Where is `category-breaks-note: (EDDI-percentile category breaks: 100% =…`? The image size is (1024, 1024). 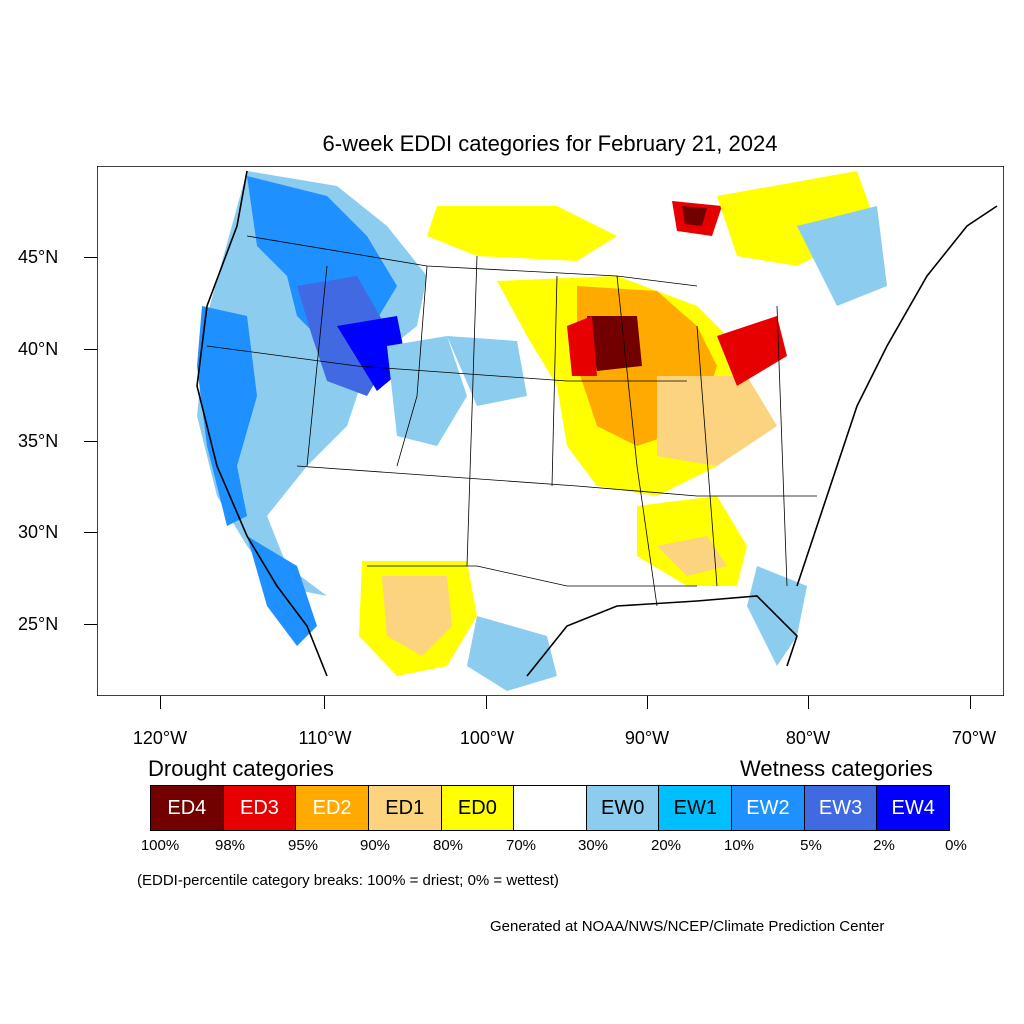 category-breaks-note: (EDDI-percentile category breaks: 100% =… is located at coordinates (348, 880).